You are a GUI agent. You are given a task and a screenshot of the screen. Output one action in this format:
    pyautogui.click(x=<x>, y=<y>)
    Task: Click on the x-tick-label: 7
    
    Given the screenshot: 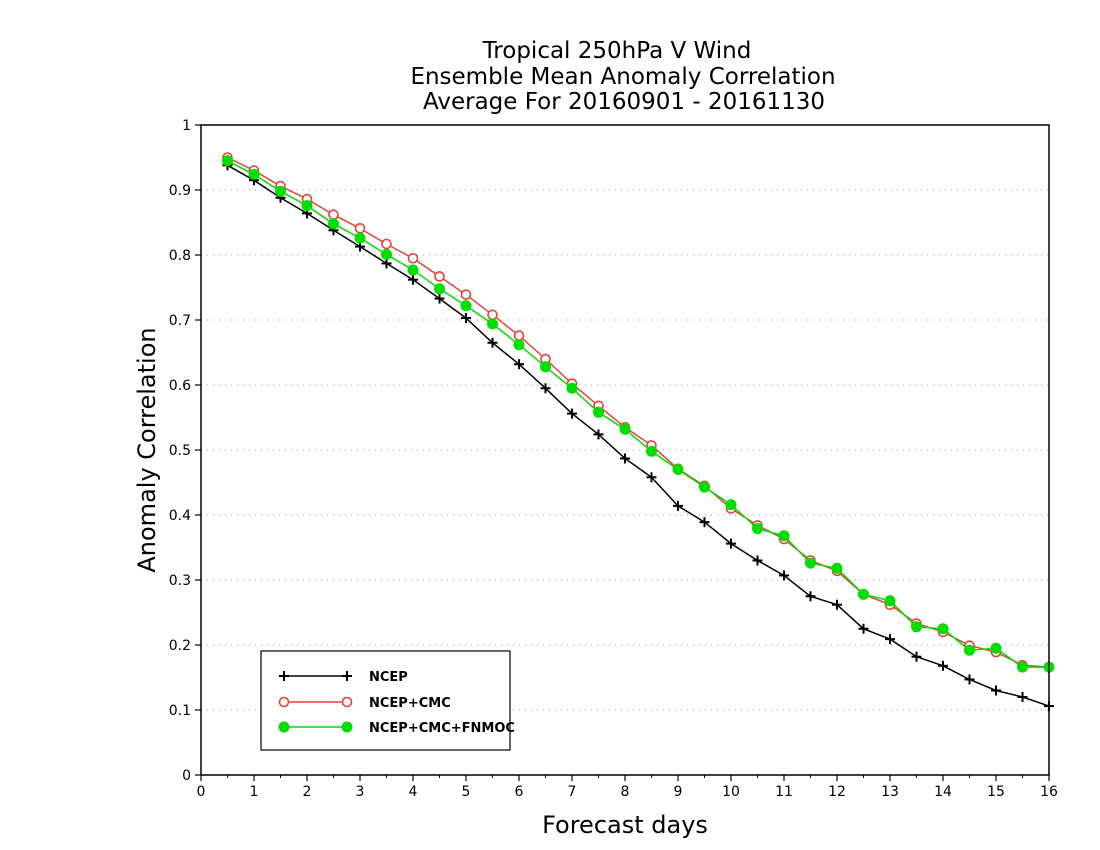 What is the action you would take?
    pyautogui.click(x=572, y=792)
    